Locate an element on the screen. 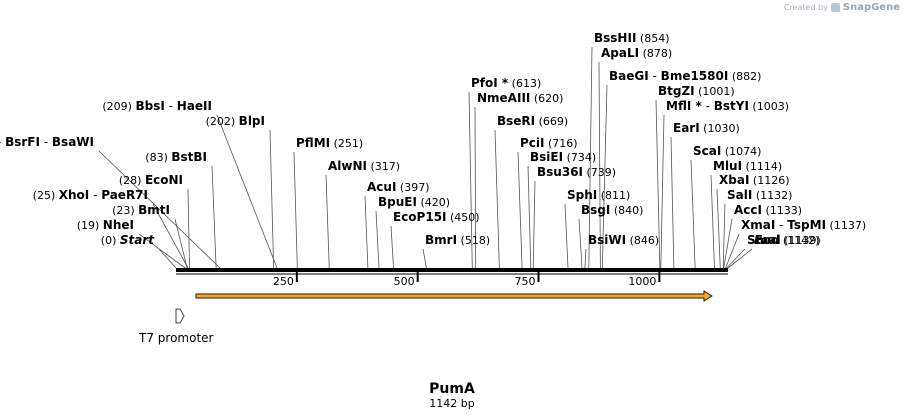  site-enzyme-name: SmaI is located at coordinates (764, 240).